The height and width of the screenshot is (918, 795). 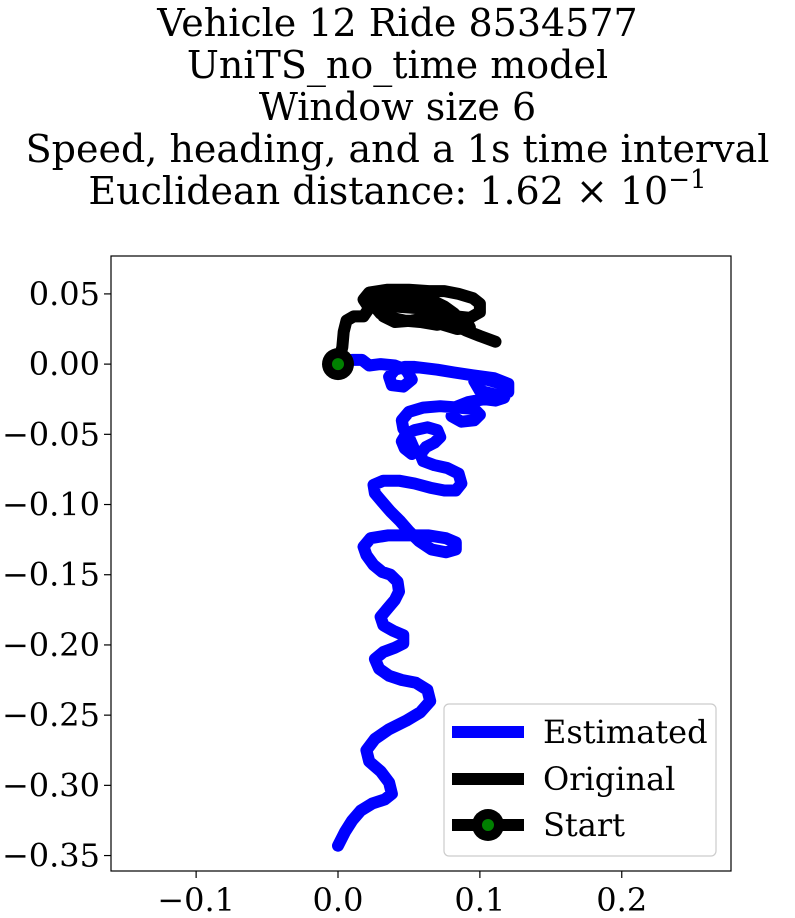 What do you see at coordinates (397, 65) in the screenshot?
I see `title-line-model: UniTS_no_time model` at bounding box center [397, 65].